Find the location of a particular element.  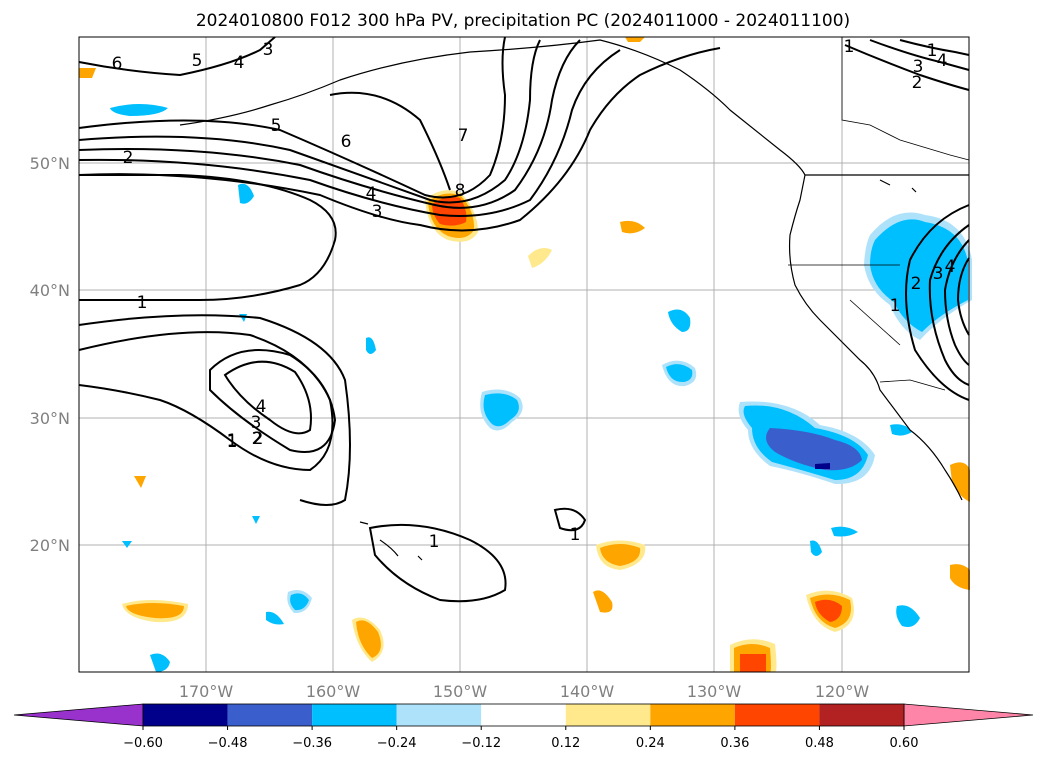

colorbar-tick-label: 0.12 is located at coordinates (565, 743).